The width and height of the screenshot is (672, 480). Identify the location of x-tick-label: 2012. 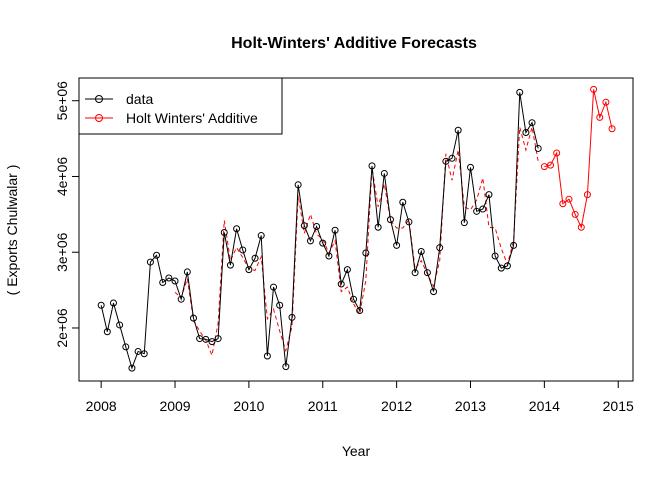
(396, 406).